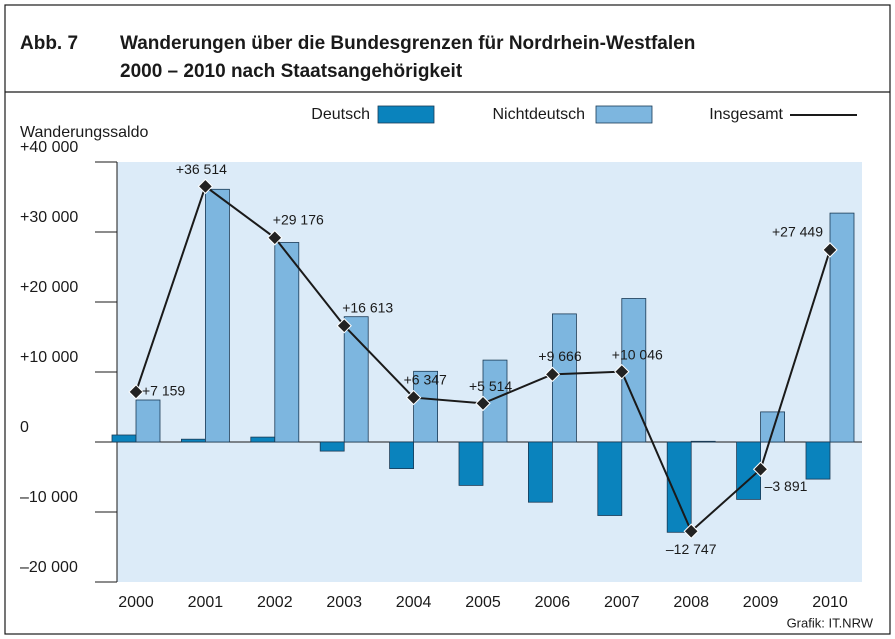  What do you see at coordinates (49, 287) in the screenshot?
I see `y-tick-label: +20 000` at bounding box center [49, 287].